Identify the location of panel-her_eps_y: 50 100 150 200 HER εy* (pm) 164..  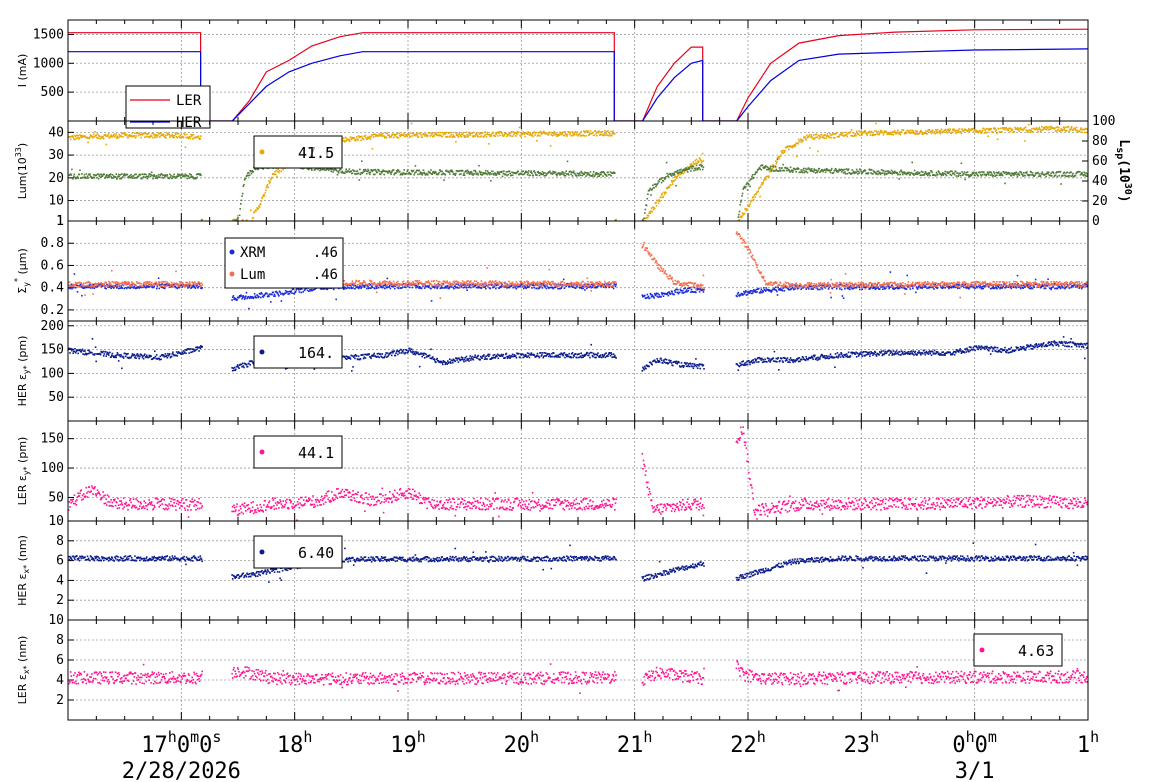
(552, 370).